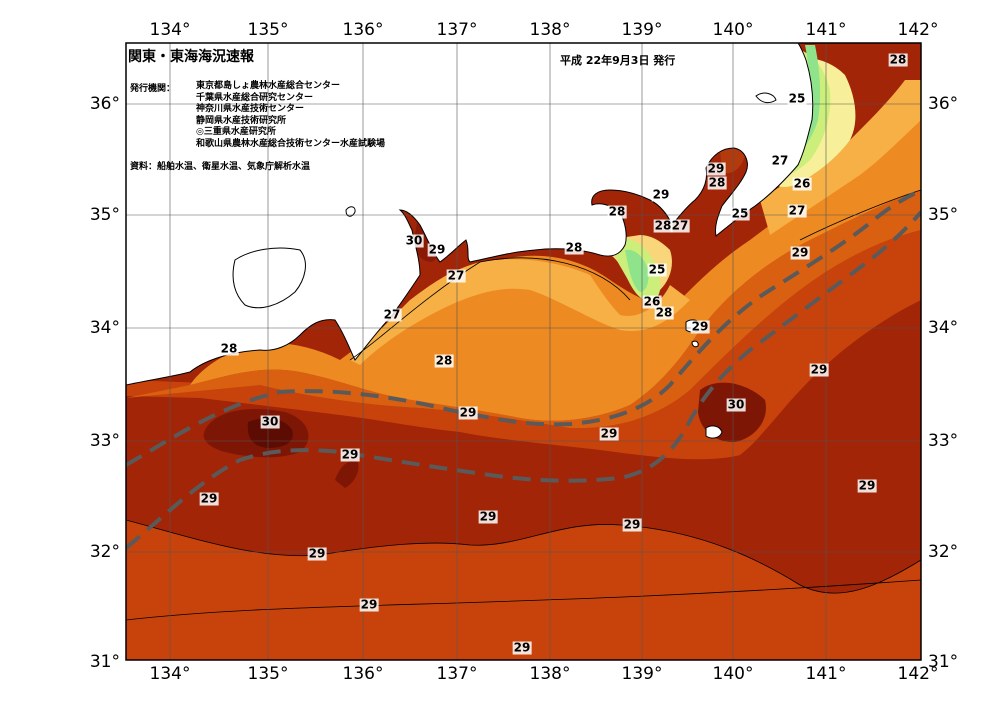 Image resolution: width=1002 pixels, height=709 pixels. What do you see at coordinates (943, 662) in the screenshot?
I see `lat-label-right: 31°` at bounding box center [943, 662].